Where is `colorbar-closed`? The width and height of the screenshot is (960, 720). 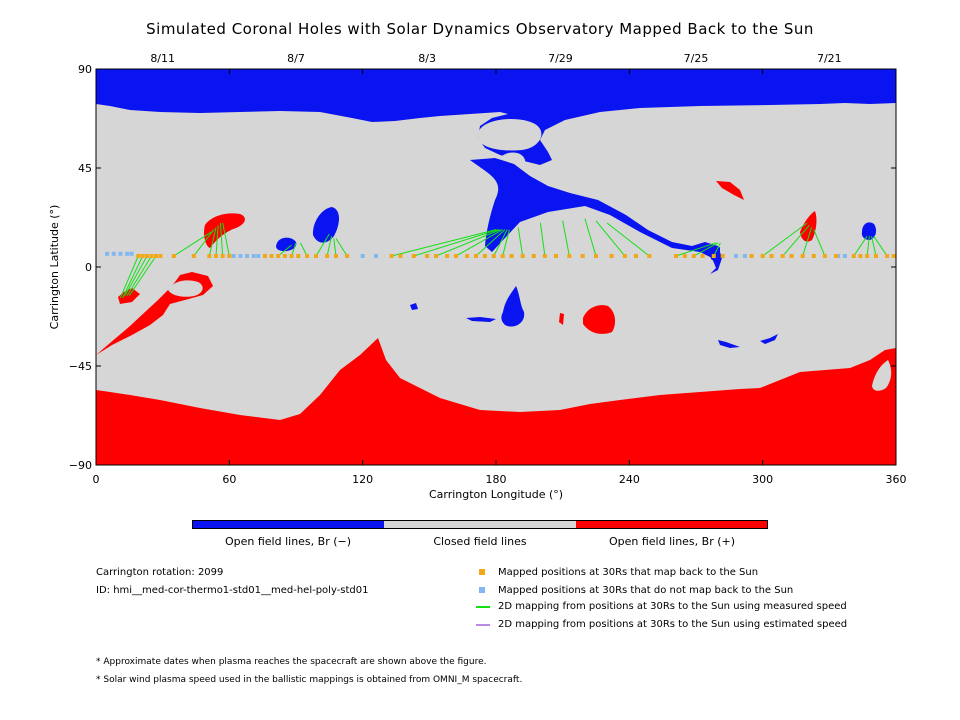 colorbar-closed is located at coordinates (480, 524).